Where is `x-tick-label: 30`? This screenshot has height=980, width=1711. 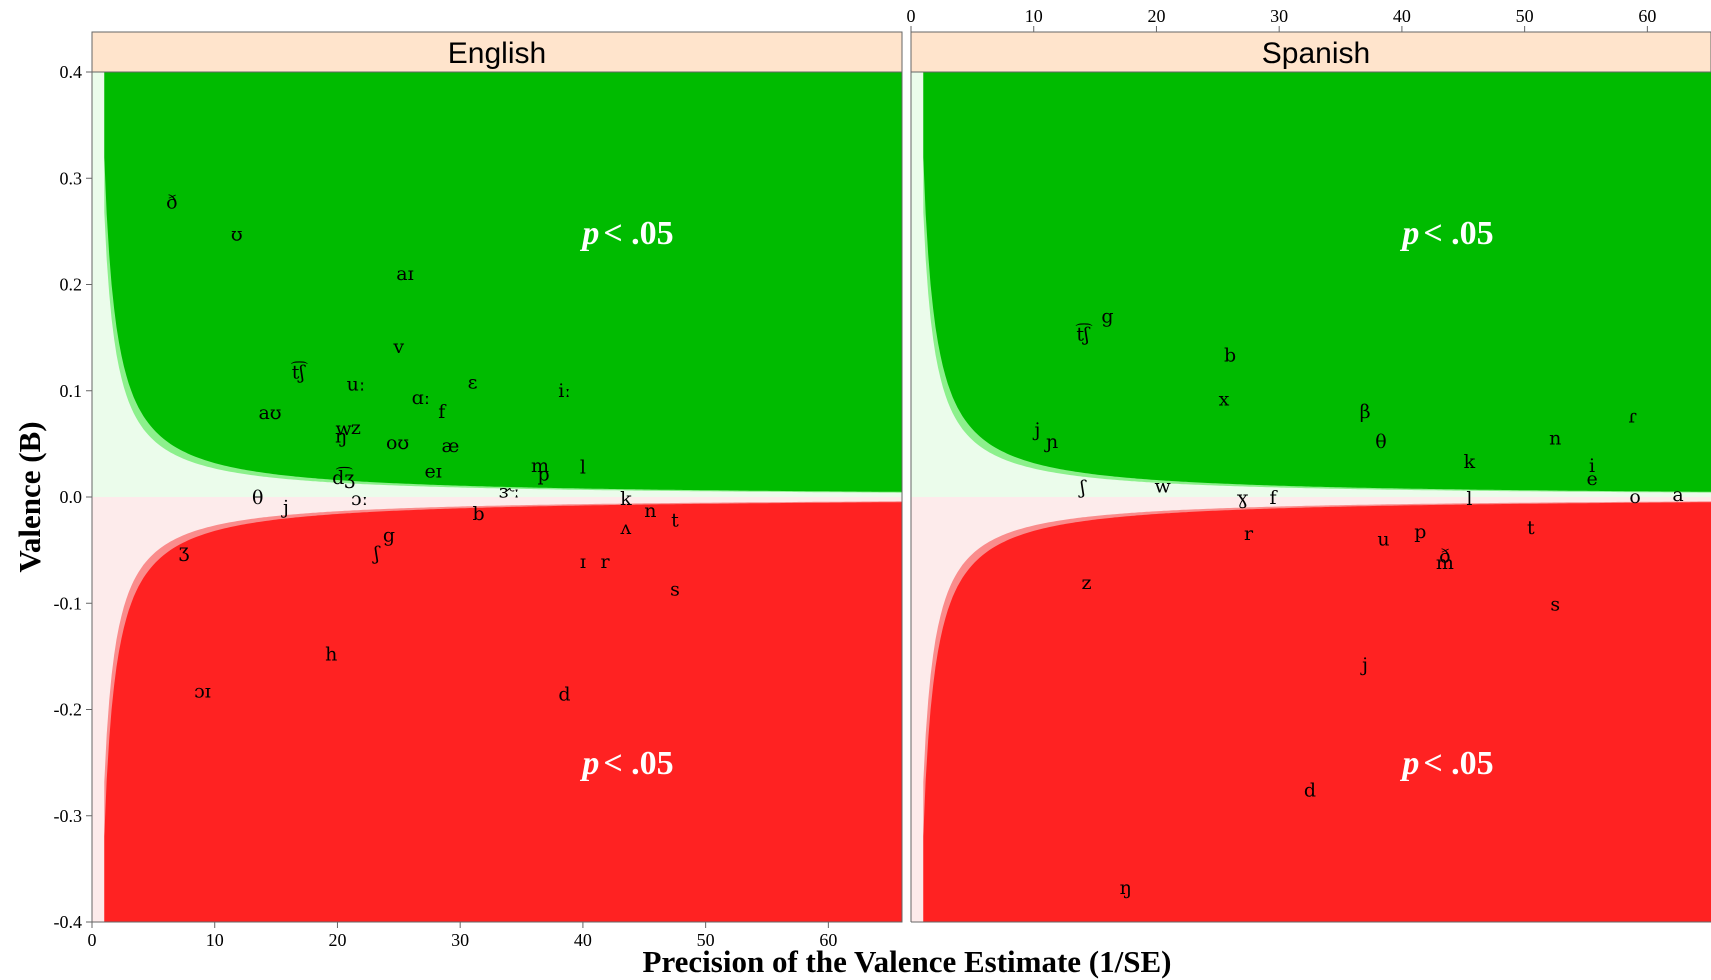 x-tick-label: 30 is located at coordinates (460, 940).